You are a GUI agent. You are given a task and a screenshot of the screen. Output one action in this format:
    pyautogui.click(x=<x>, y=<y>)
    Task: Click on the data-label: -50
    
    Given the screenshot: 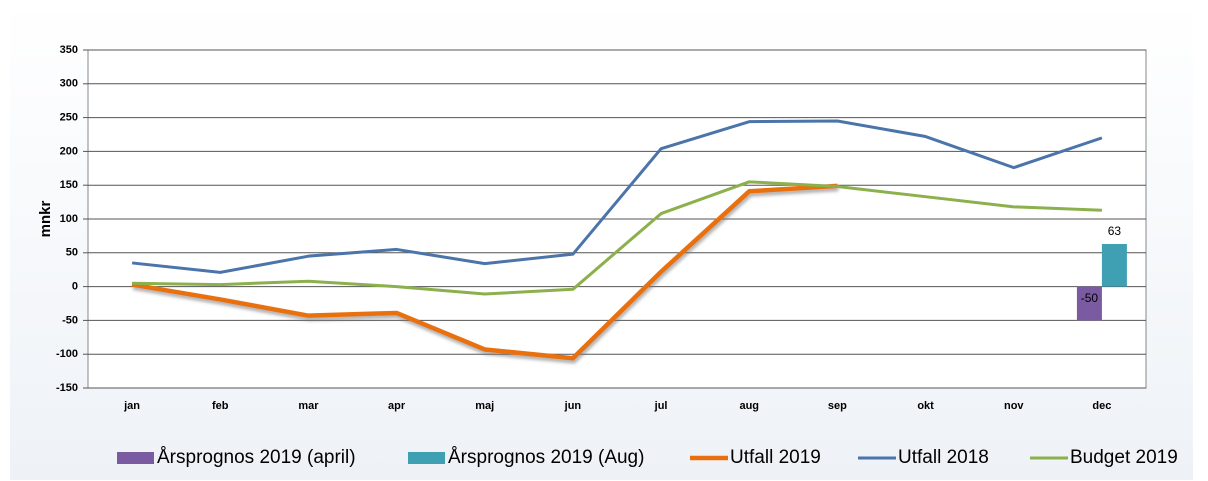 What is the action you would take?
    pyautogui.click(x=1090, y=298)
    